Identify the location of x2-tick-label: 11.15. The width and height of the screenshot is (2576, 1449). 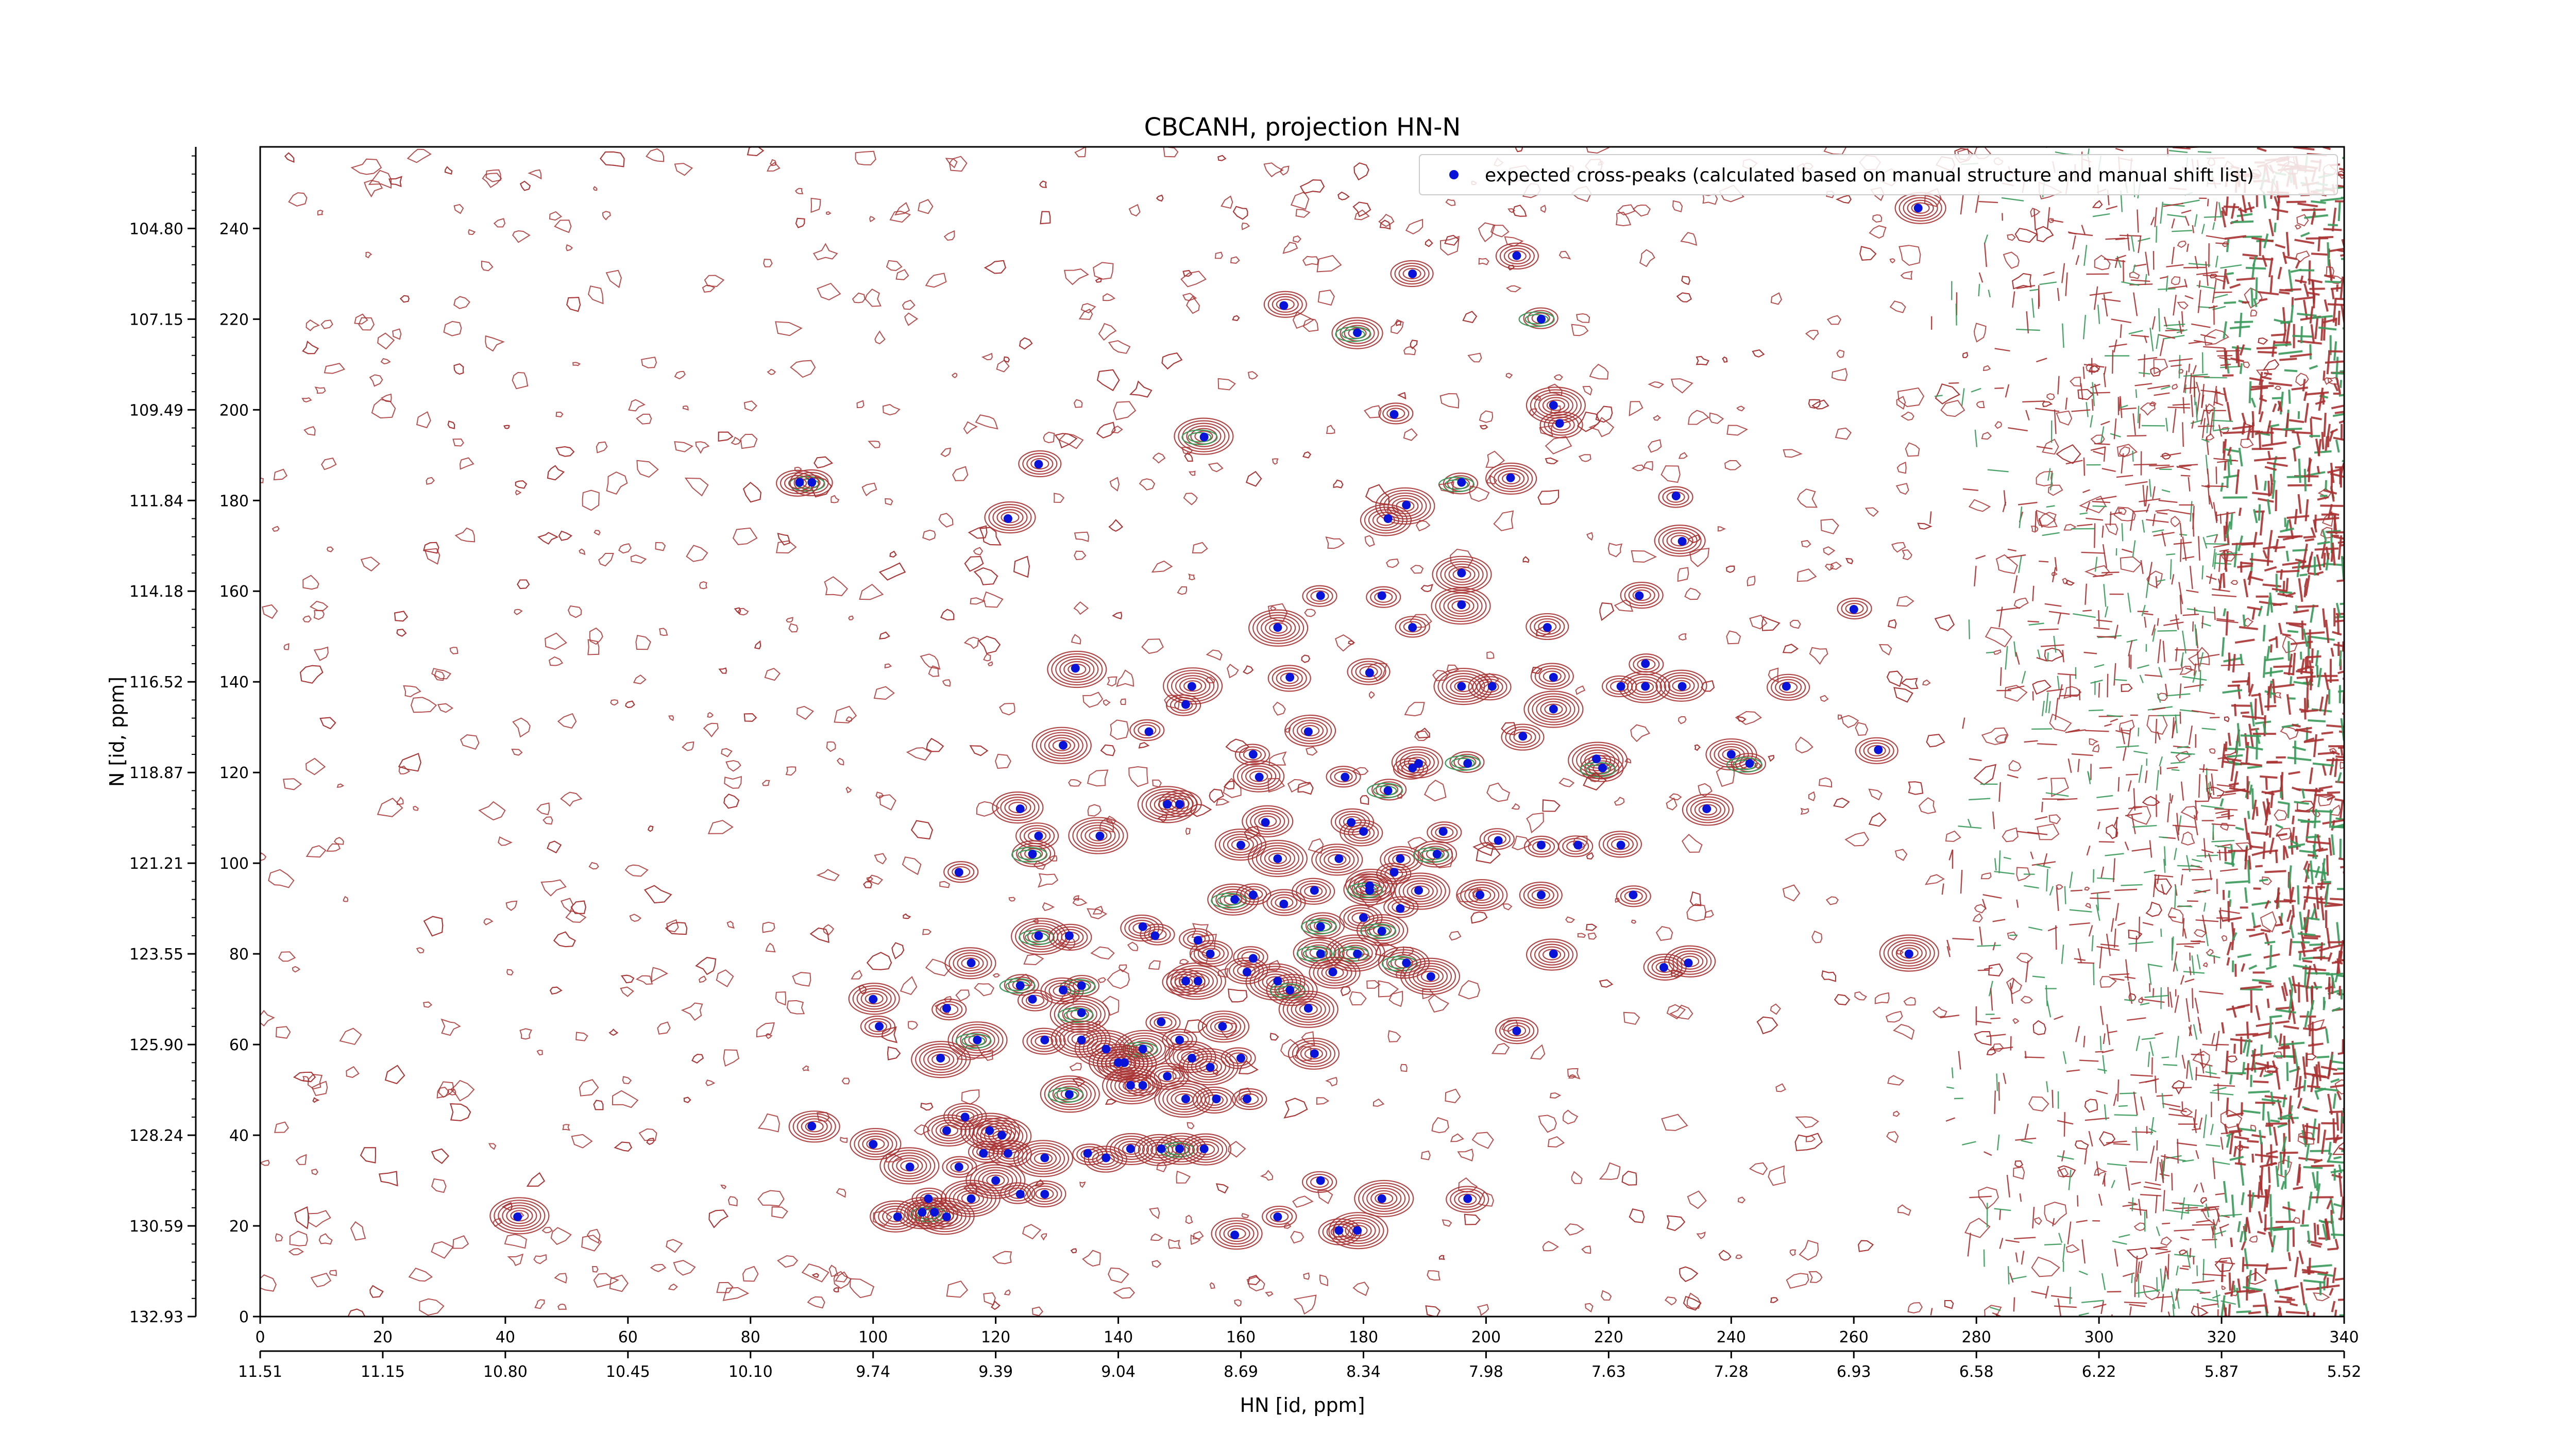
(383, 1372).